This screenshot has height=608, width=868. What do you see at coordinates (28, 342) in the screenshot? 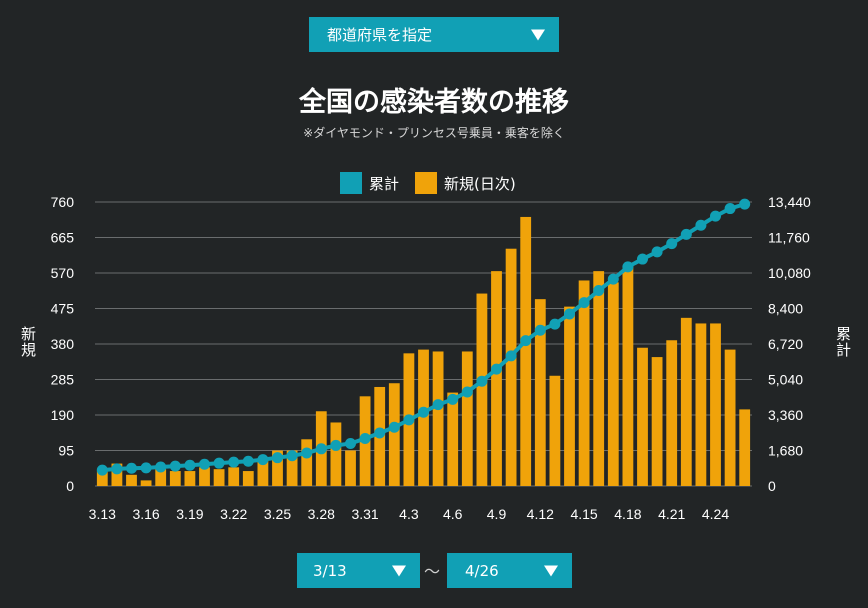
I see `y-axis-label-left: 新規` at bounding box center [28, 342].